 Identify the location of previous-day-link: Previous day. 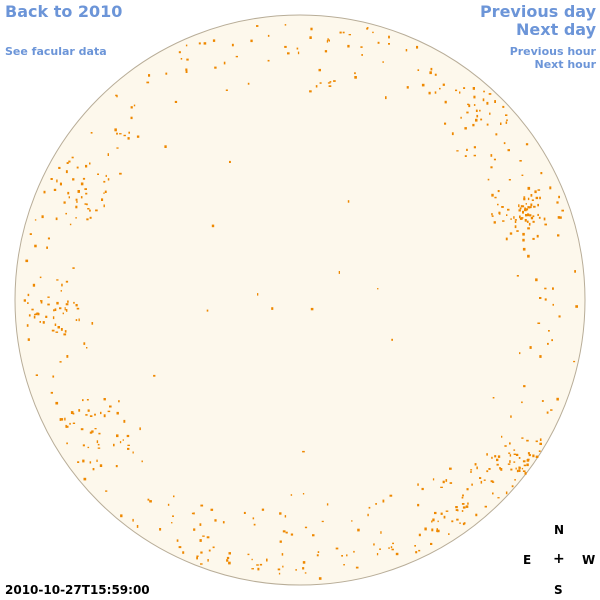
(537, 11).